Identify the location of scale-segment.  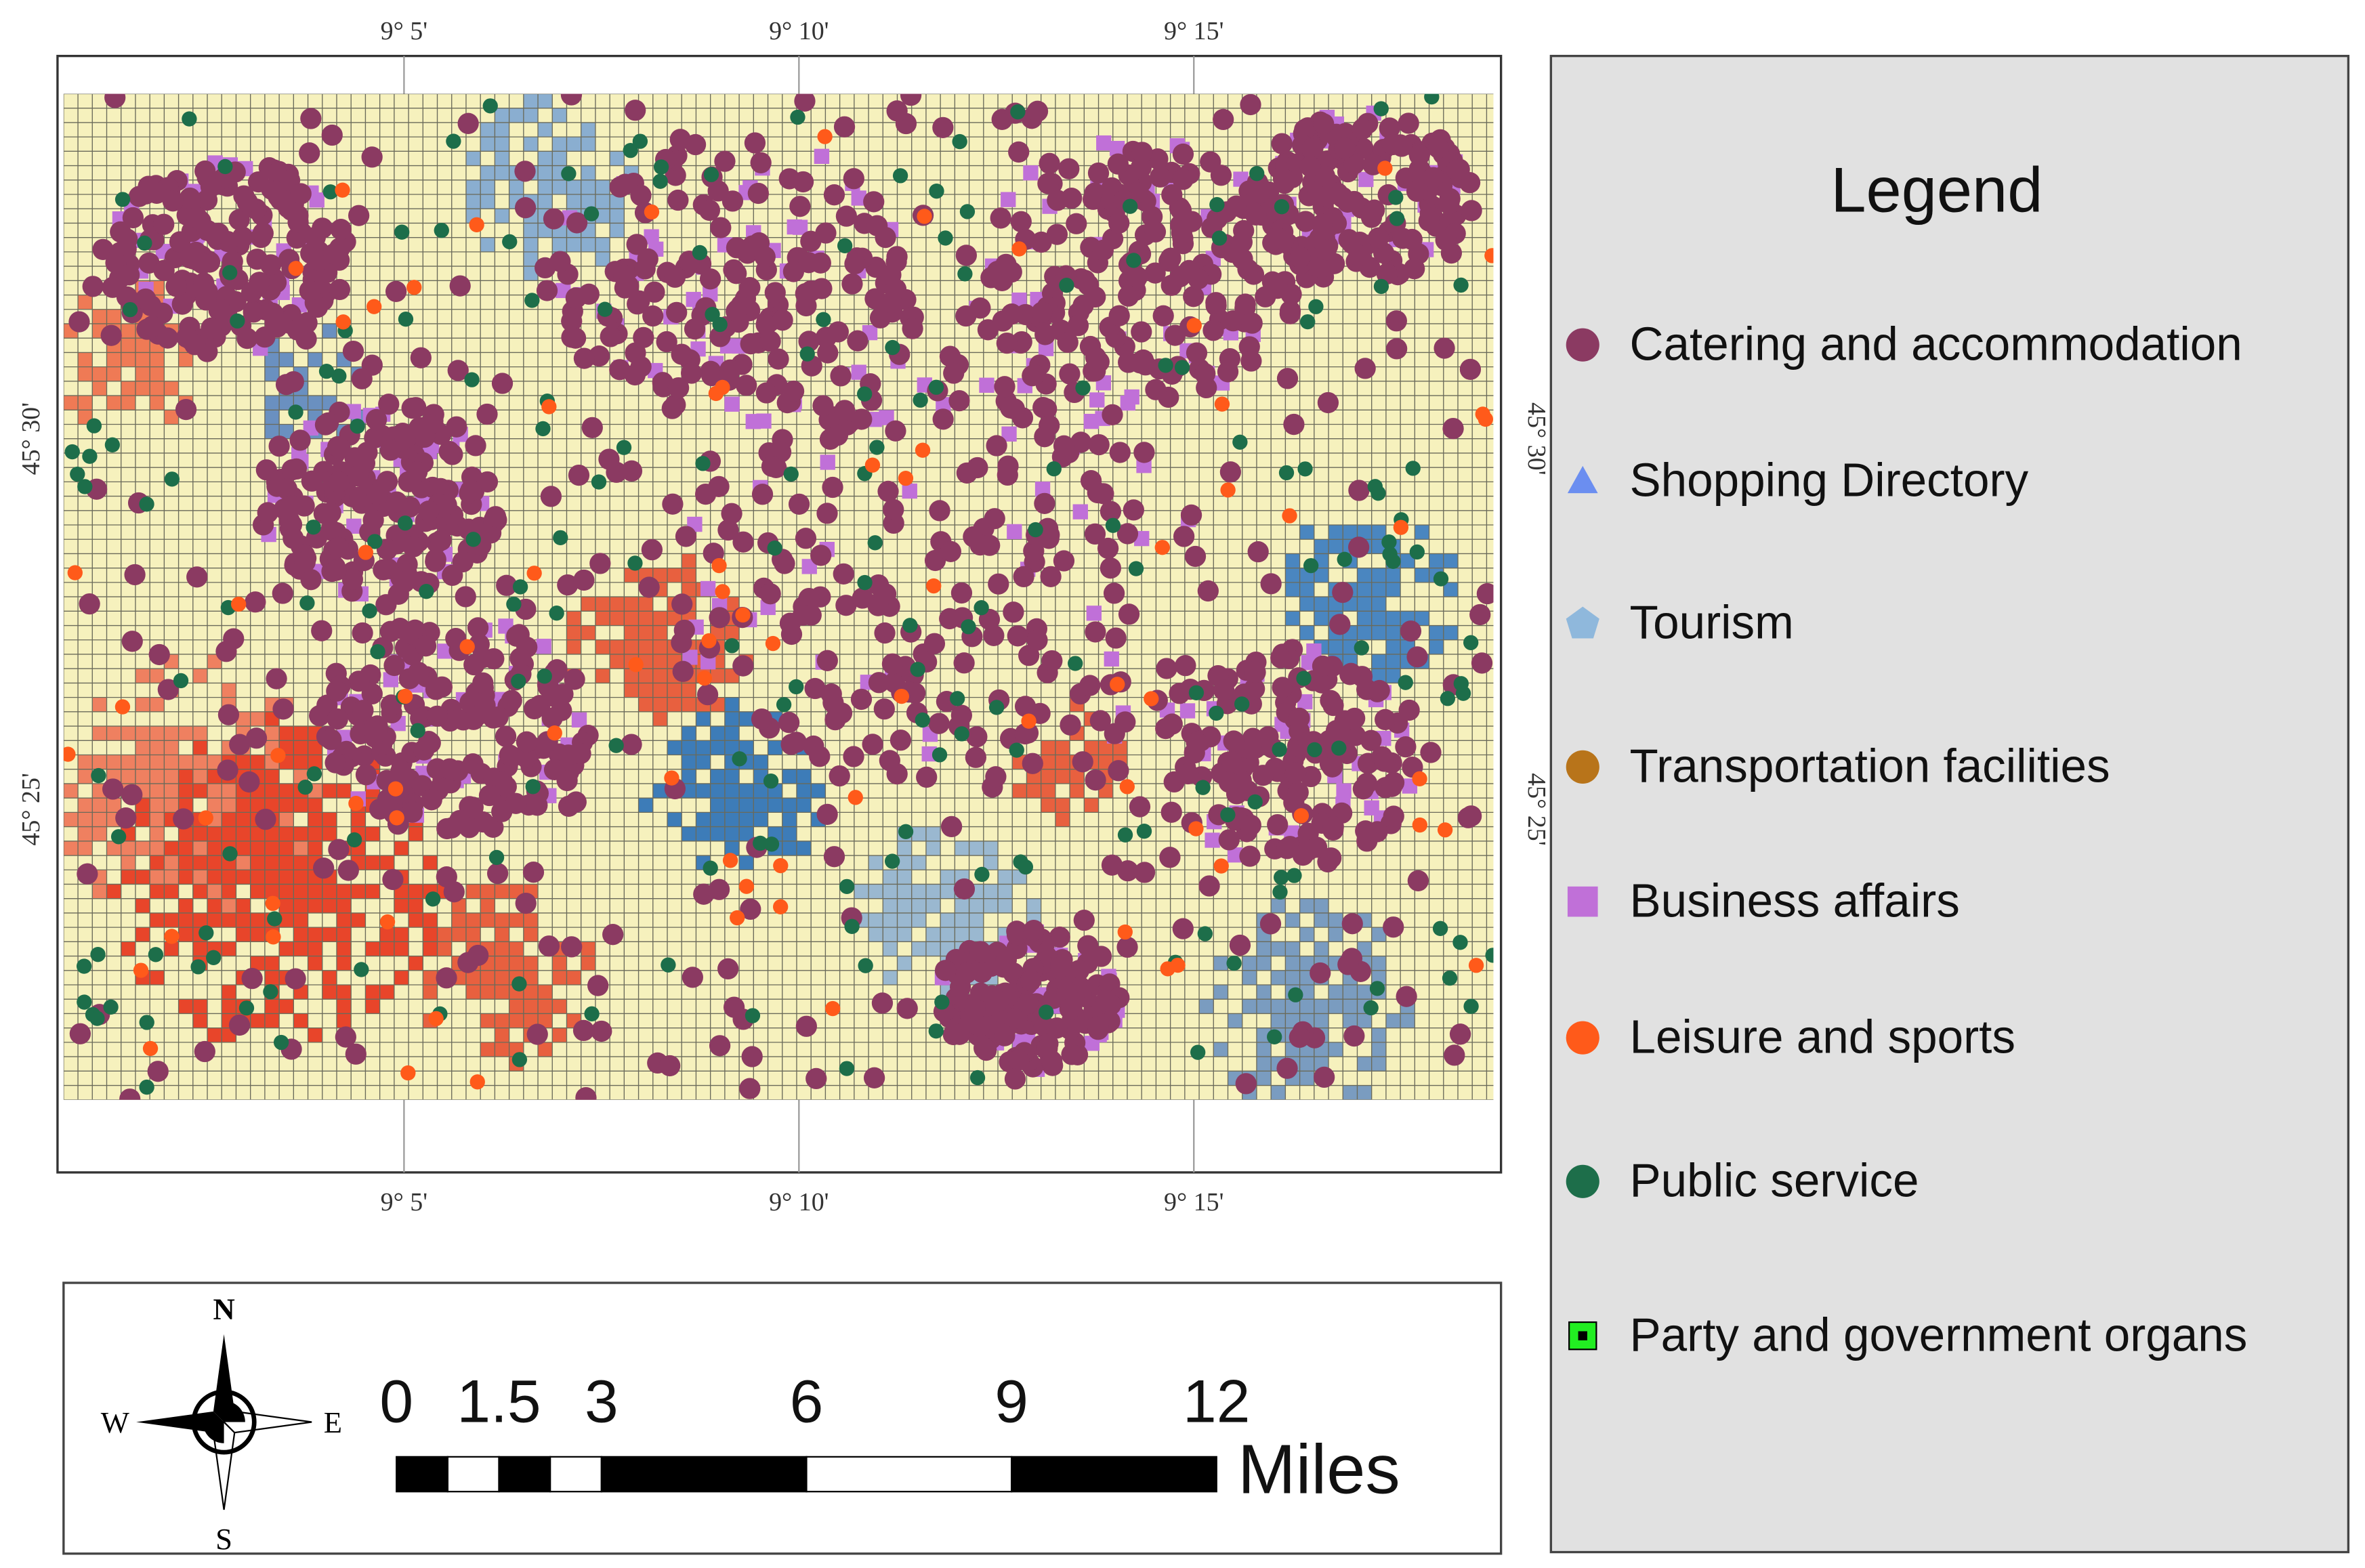
(909, 1474).